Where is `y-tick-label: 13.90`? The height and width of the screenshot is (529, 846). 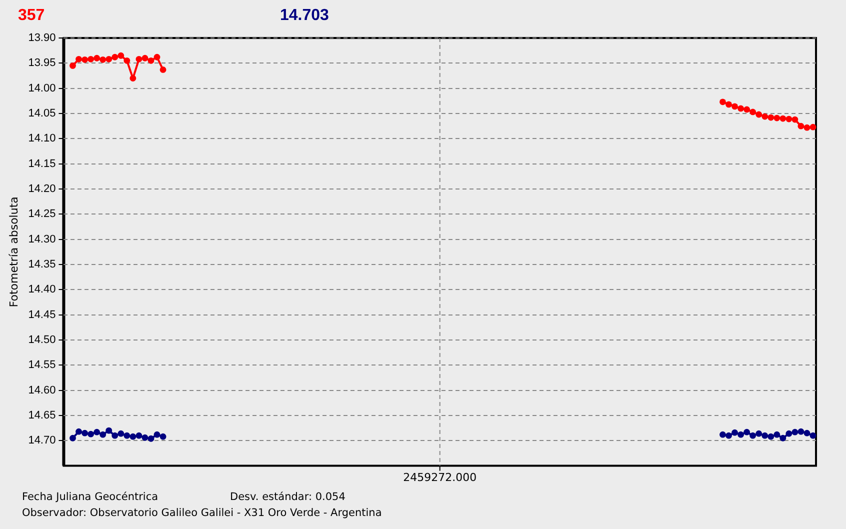
y-tick-label: 13.90 is located at coordinates (42, 38).